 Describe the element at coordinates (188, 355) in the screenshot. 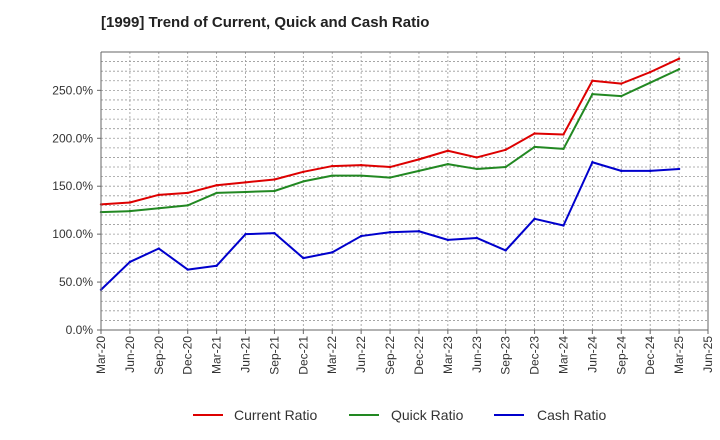

I see `x-tick-label: Dec-20` at that location.